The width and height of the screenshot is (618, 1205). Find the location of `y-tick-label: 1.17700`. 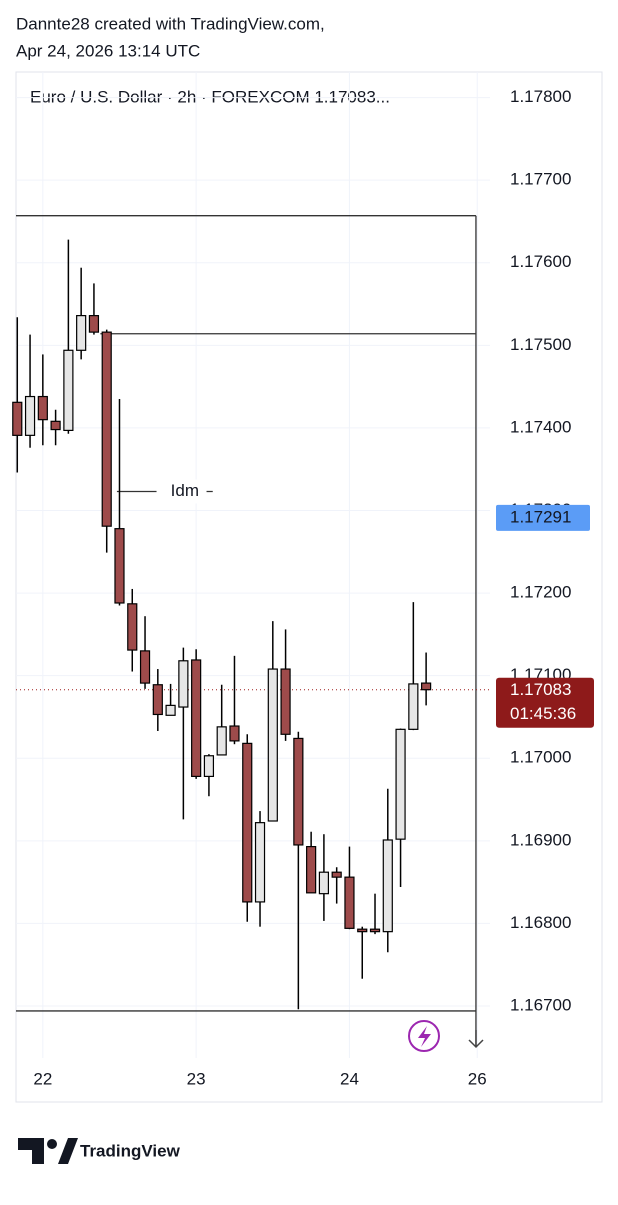

y-tick-label: 1.17700 is located at coordinates (540, 179).